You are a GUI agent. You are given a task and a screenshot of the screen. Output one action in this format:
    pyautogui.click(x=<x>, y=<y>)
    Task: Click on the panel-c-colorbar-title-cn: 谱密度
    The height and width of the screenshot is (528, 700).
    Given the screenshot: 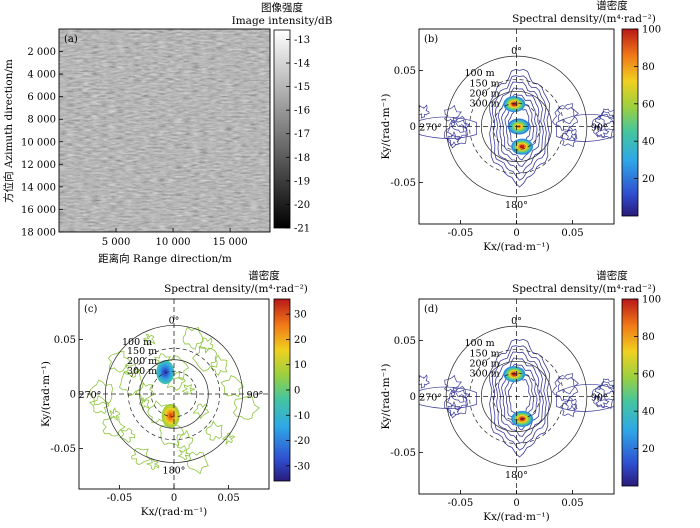 What is the action you would take?
    pyautogui.click(x=264, y=275)
    